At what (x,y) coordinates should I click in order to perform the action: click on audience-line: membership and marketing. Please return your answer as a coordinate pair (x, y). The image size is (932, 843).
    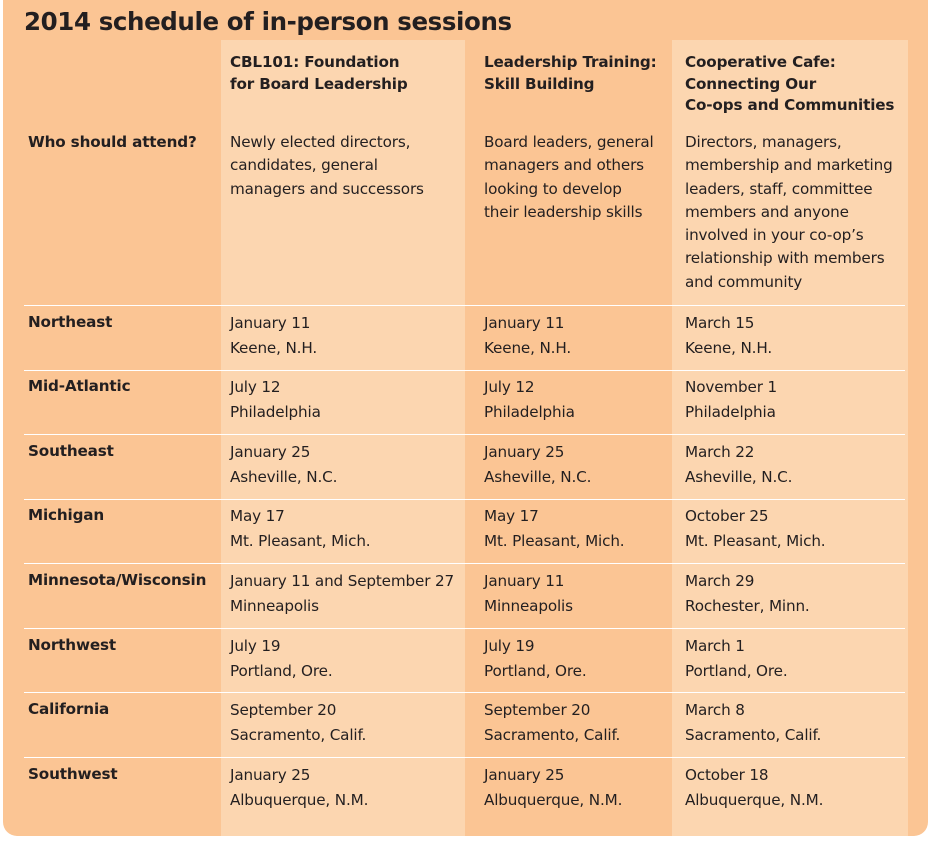
    Looking at the image, I should click on (789, 165).